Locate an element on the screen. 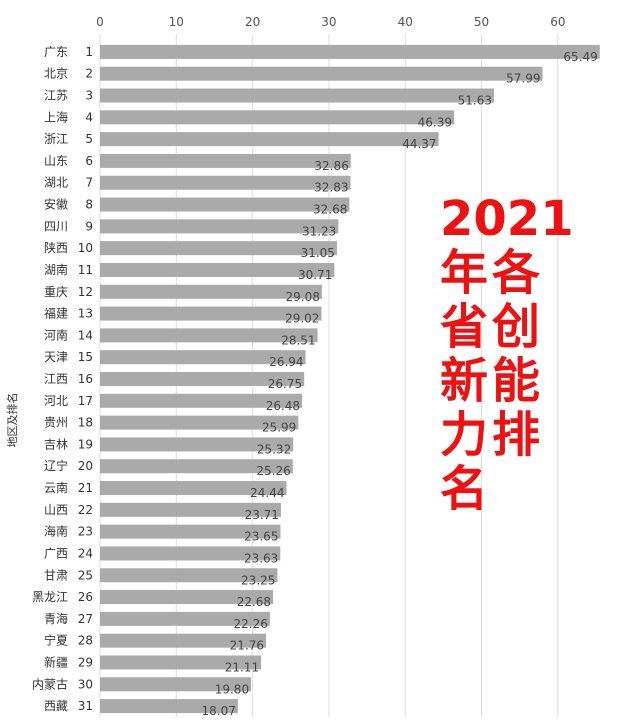 The height and width of the screenshot is (720, 640). rank-label: 15 is located at coordinates (85, 357).